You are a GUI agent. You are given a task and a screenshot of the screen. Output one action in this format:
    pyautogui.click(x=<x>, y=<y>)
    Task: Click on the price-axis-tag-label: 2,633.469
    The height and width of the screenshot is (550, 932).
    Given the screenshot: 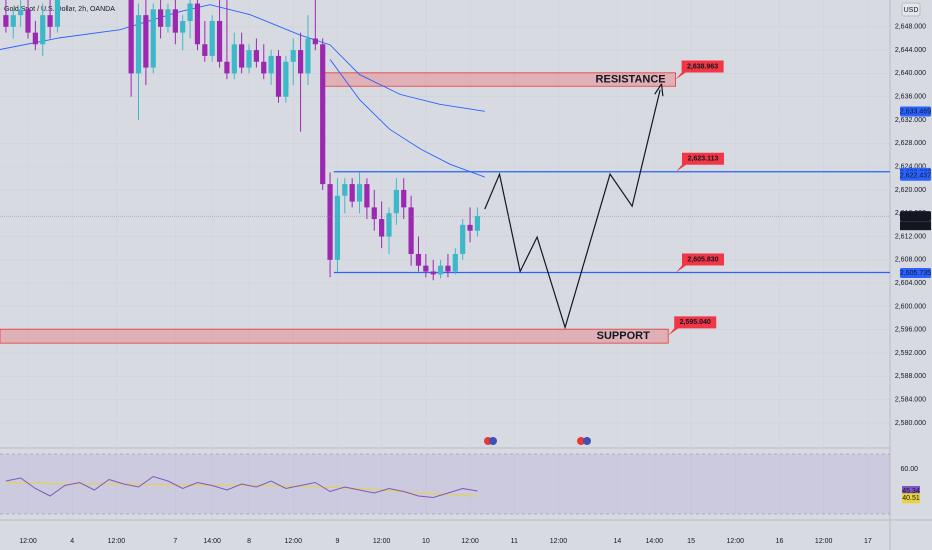 What is the action you would take?
    pyautogui.click(x=915, y=111)
    